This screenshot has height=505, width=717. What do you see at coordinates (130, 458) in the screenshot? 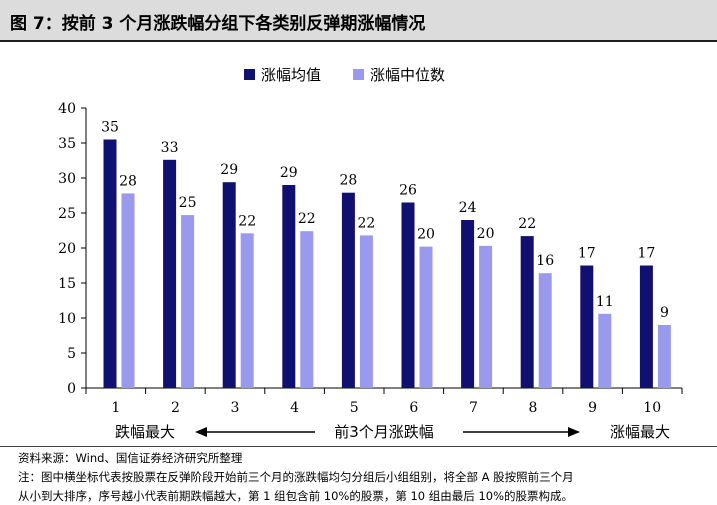
I see `source-note: 资料来源：Wind、国信证券经济研究所整理` at bounding box center [130, 458].